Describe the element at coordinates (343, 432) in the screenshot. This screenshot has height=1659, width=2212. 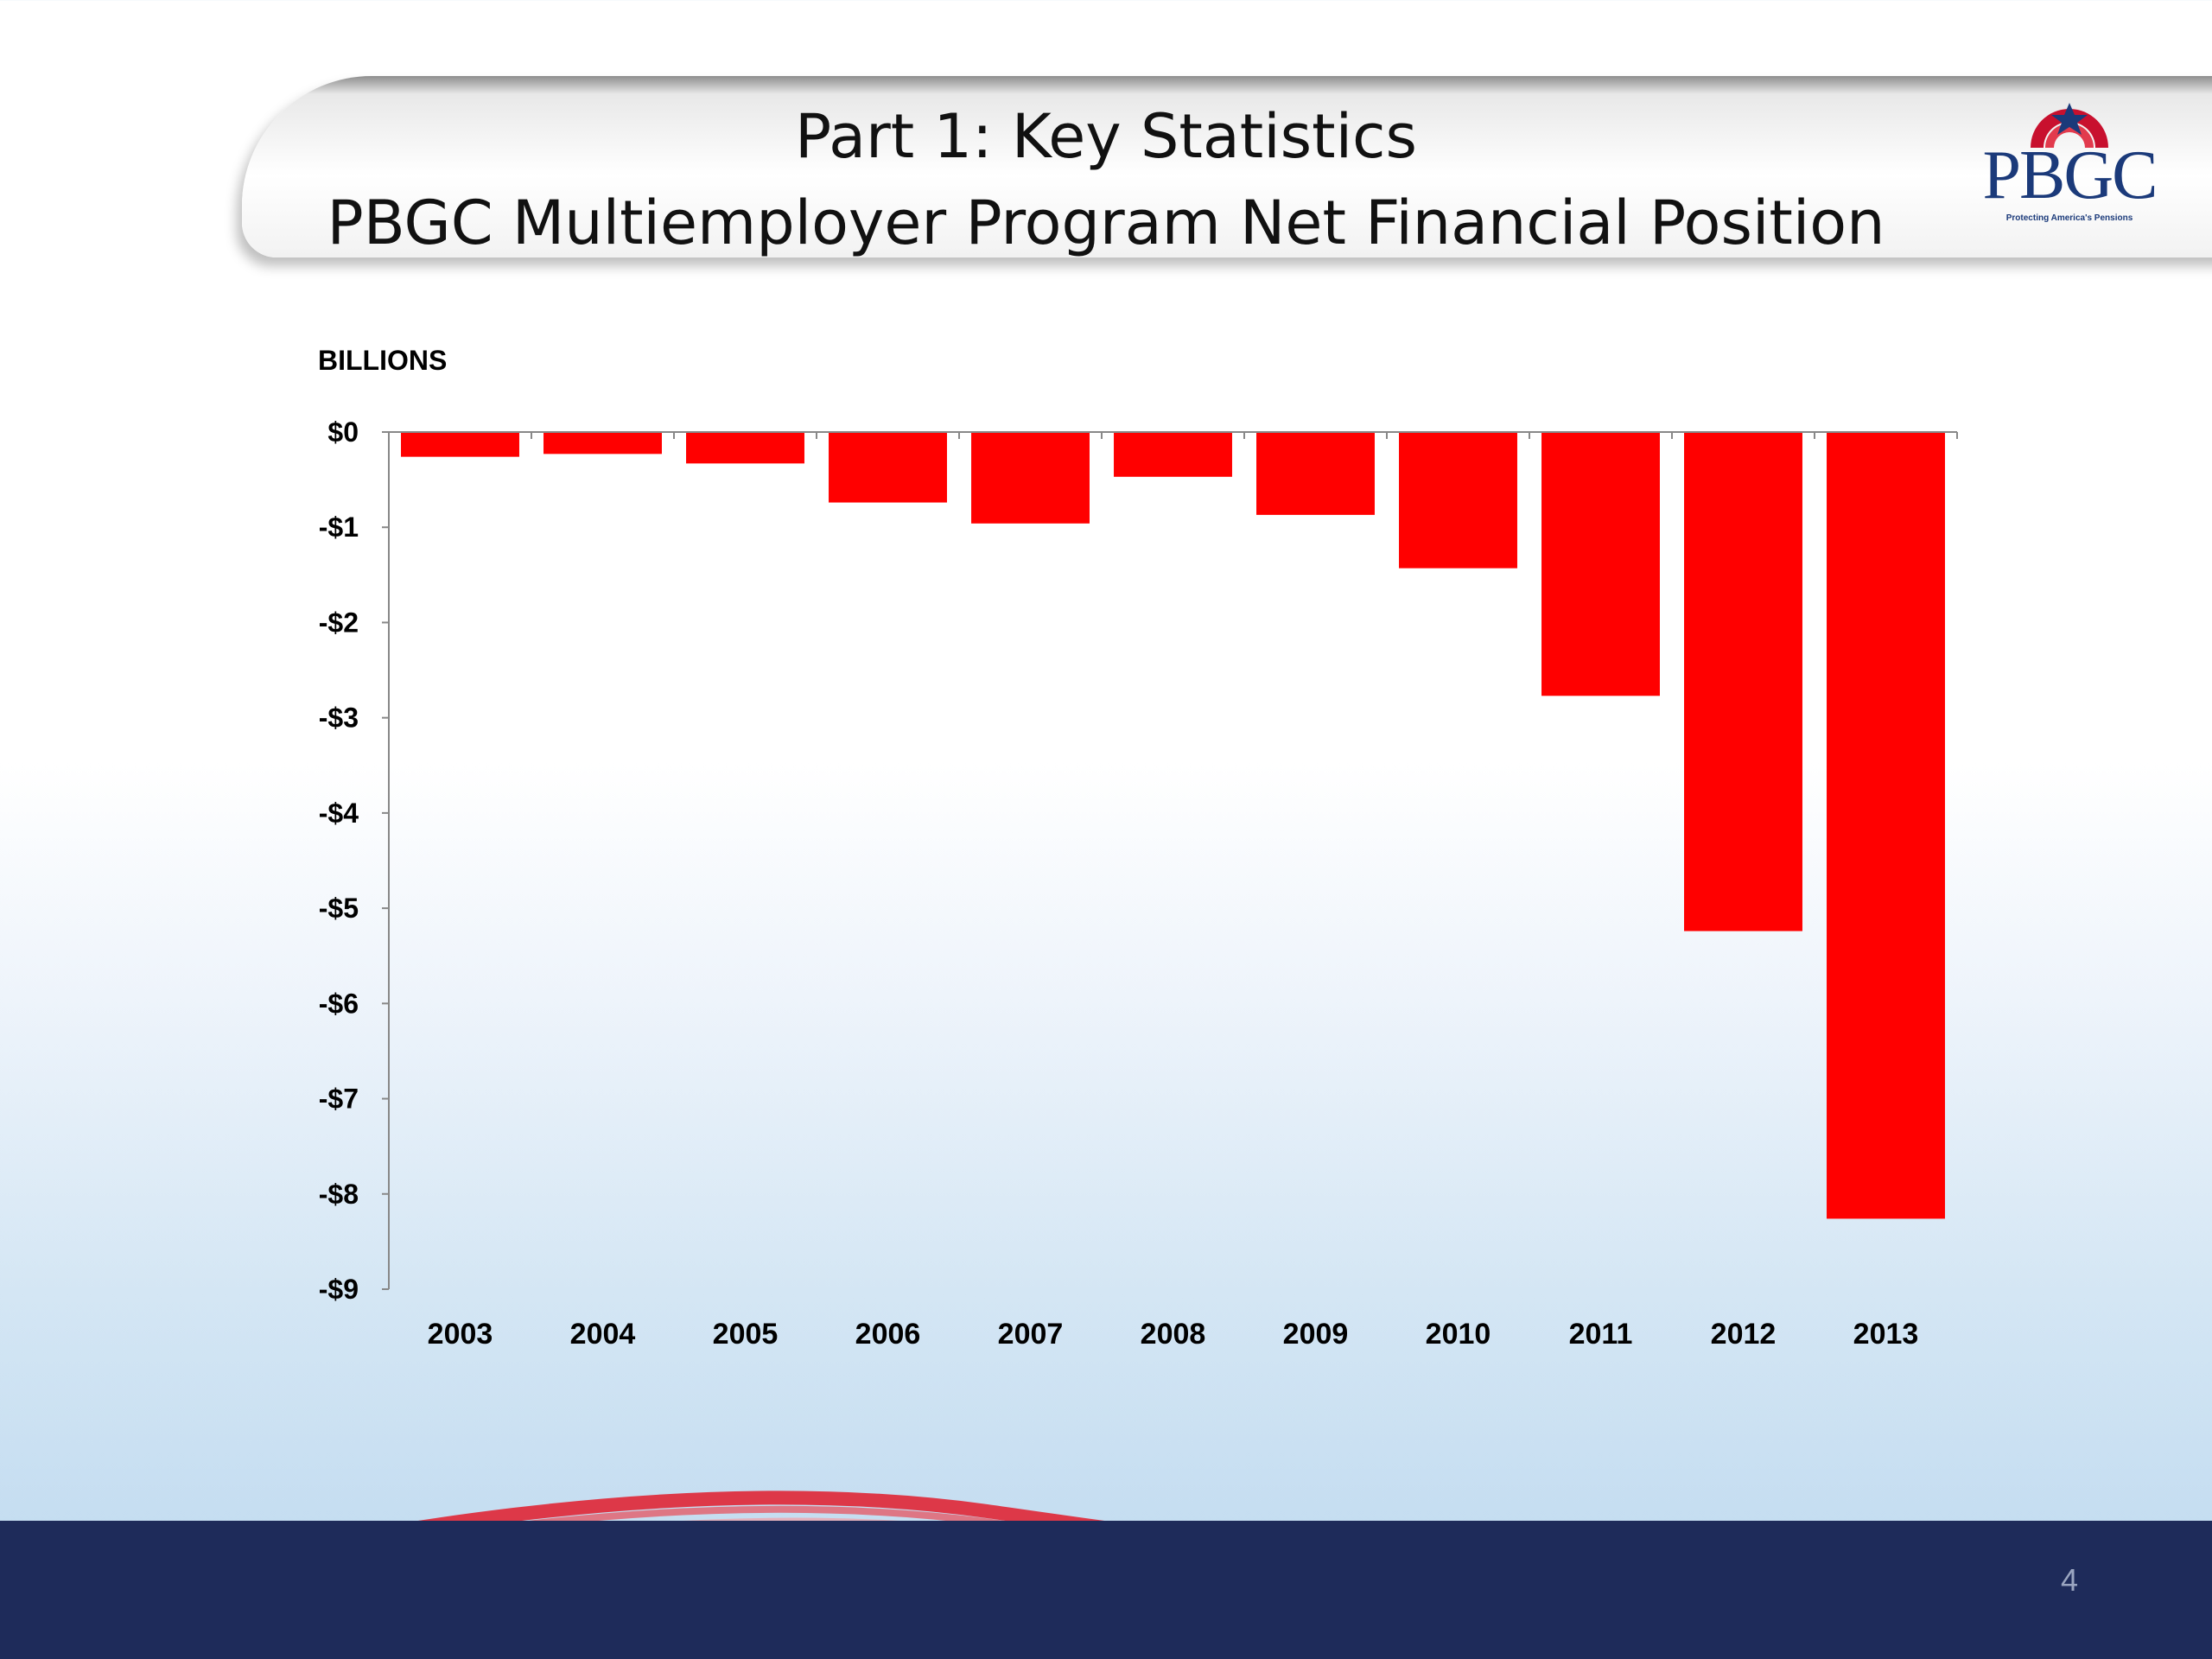
I see `y-tick-label: $0` at that location.